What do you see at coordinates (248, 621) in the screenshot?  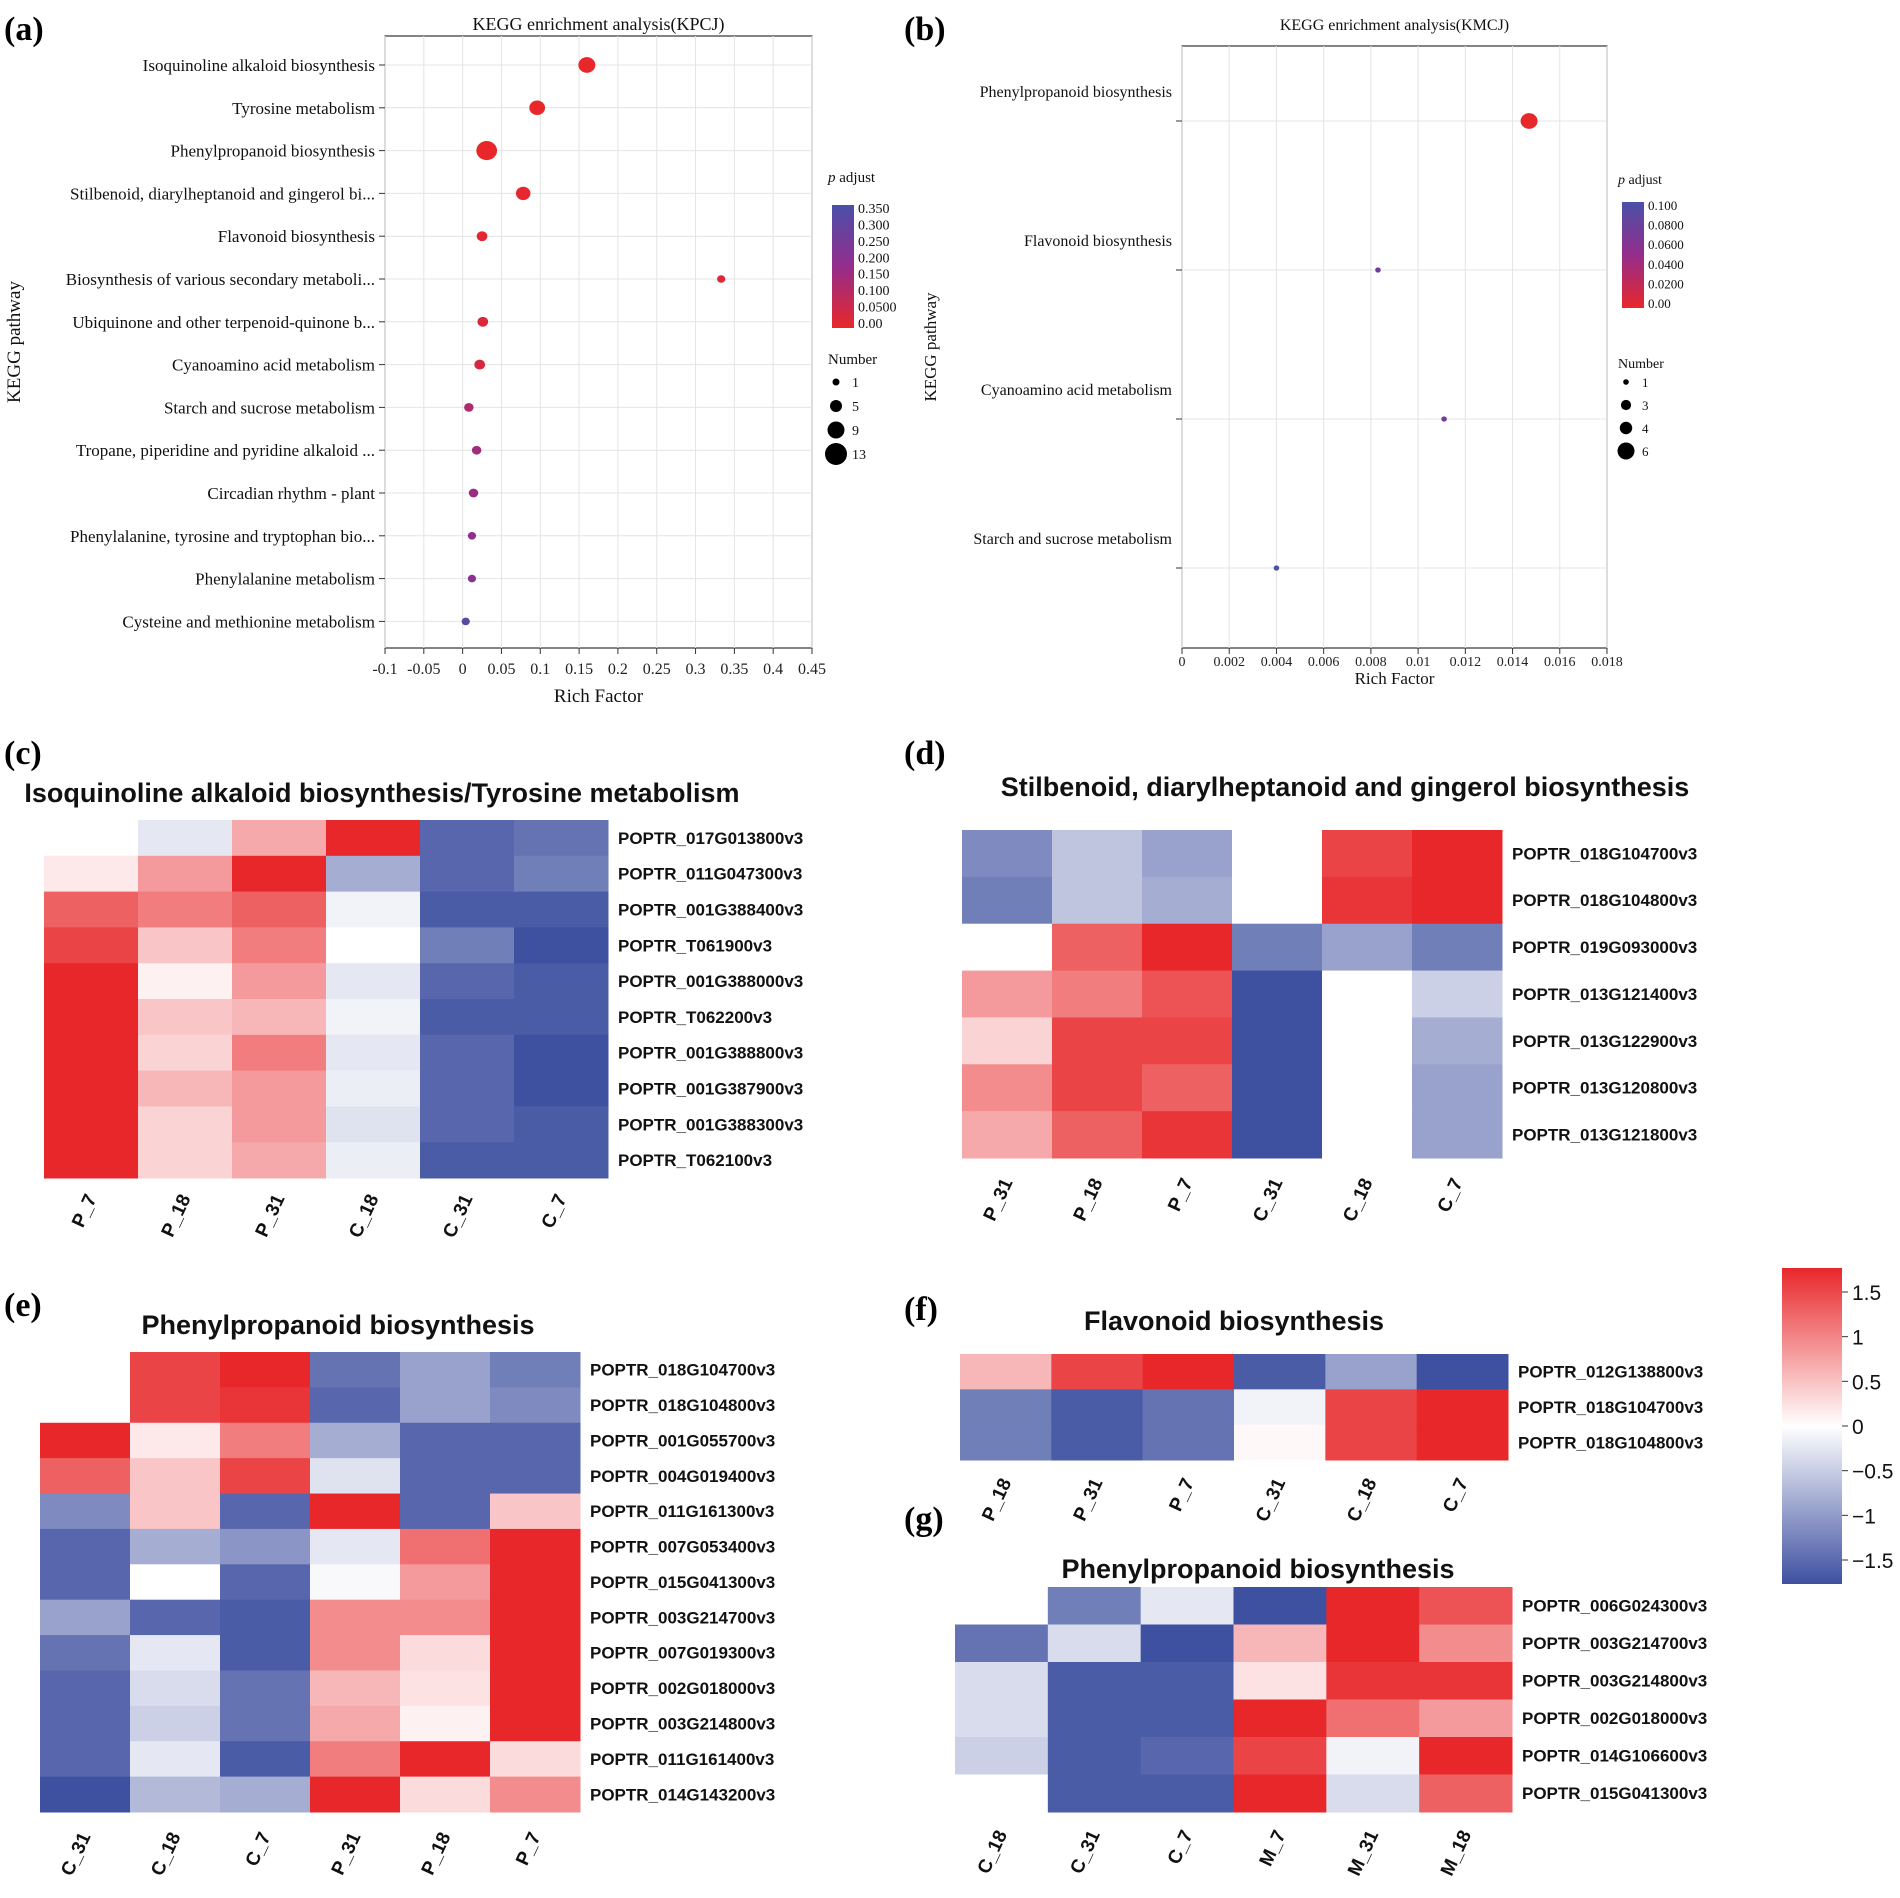 I see `pathway-label: Cysteine and methionine metabolism` at bounding box center [248, 621].